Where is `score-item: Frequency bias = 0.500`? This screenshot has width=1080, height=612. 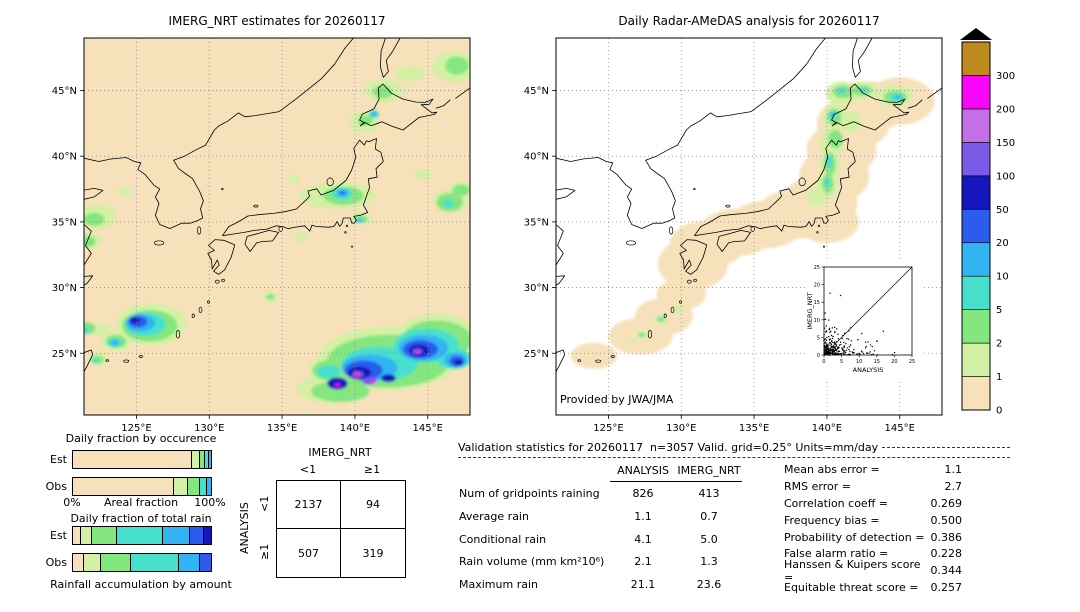 score-item: Frequency bias = 0.500 is located at coordinates (873, 520).